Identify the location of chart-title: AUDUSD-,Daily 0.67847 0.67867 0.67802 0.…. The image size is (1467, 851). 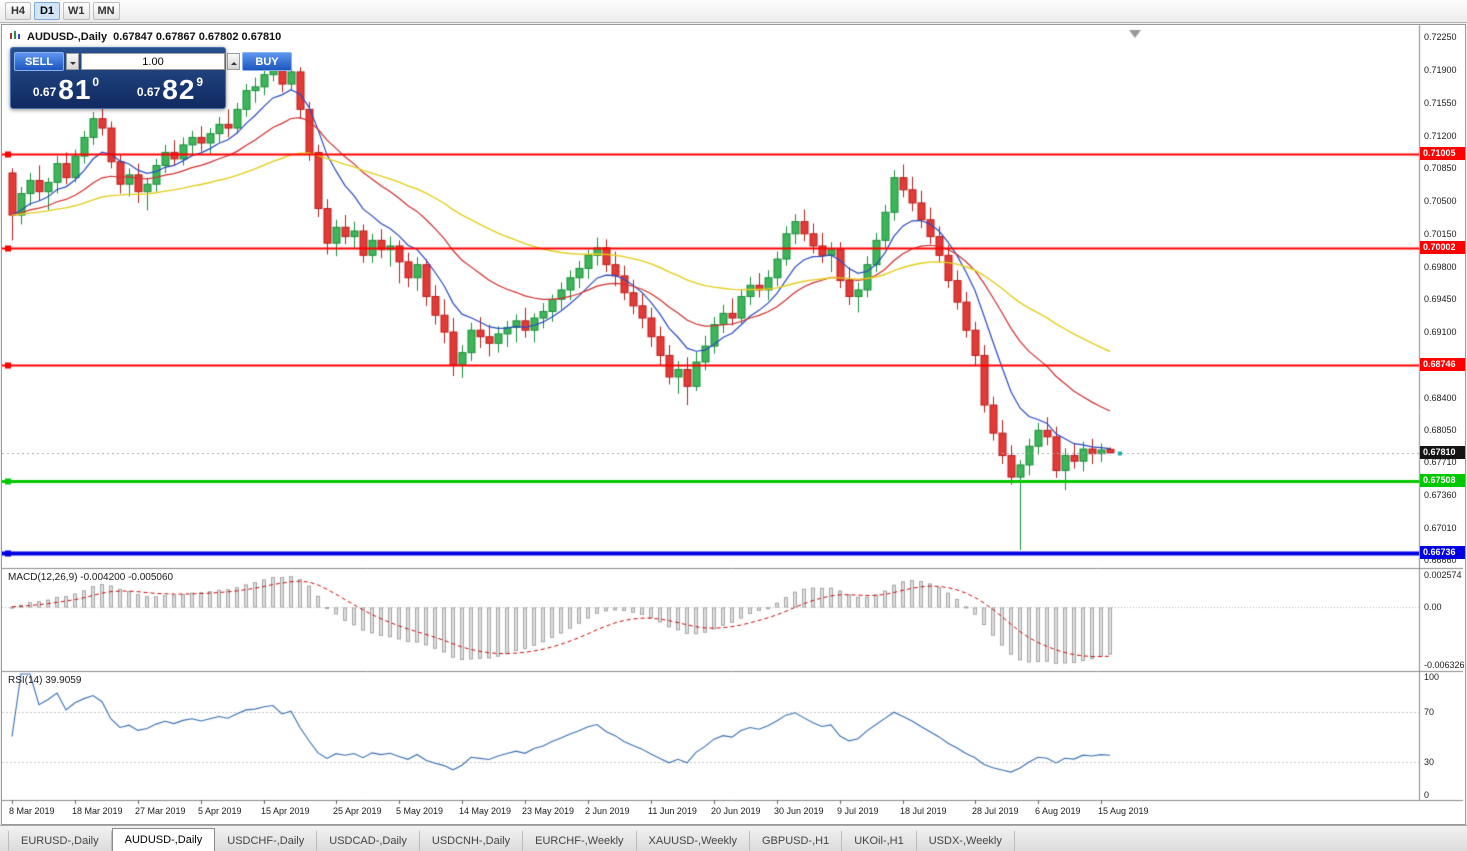
(145, 37).